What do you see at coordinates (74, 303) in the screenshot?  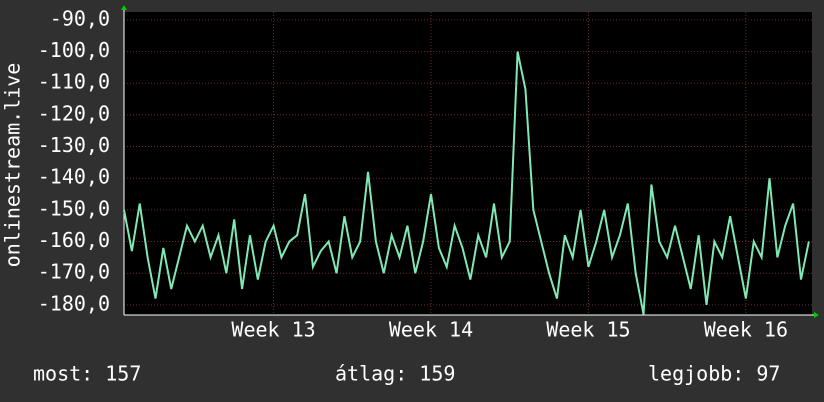 I see `y-tick-label: -180,0` at bounding box center [74, 303].